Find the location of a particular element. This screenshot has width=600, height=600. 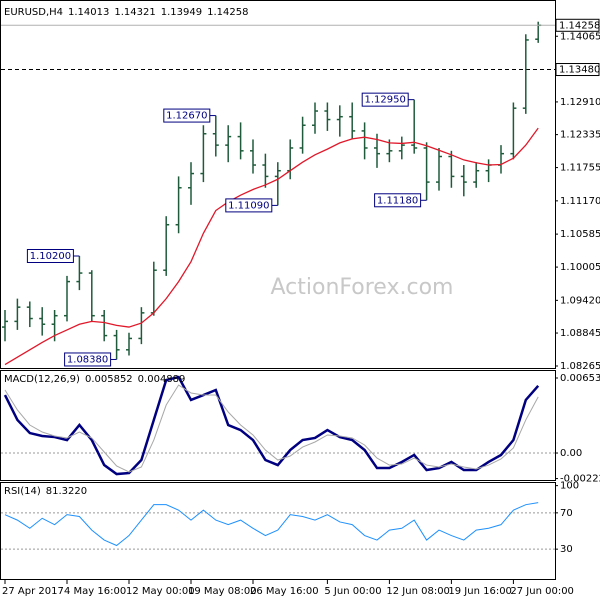

annotation-label: 1.11180 is located at coordinates (397, 200).